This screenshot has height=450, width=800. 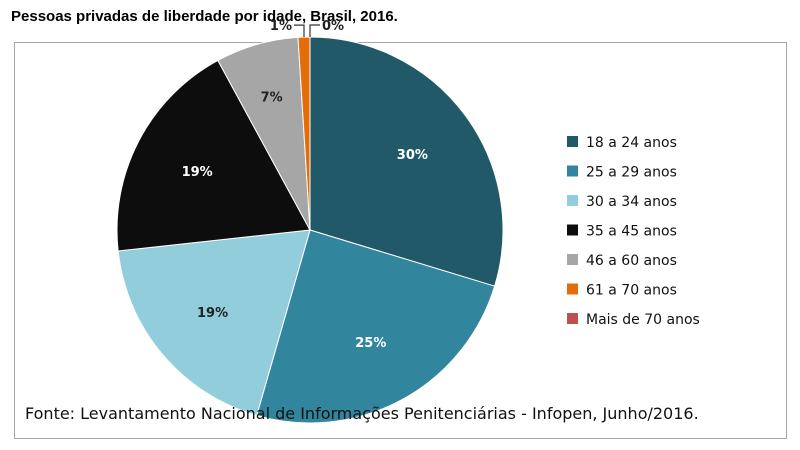 What do you see at coordinates (631, 173) in the screenshot?
I see `legend-label-25-a-29-anos: 25 a 29 anos` at bounding box center [631, 173].